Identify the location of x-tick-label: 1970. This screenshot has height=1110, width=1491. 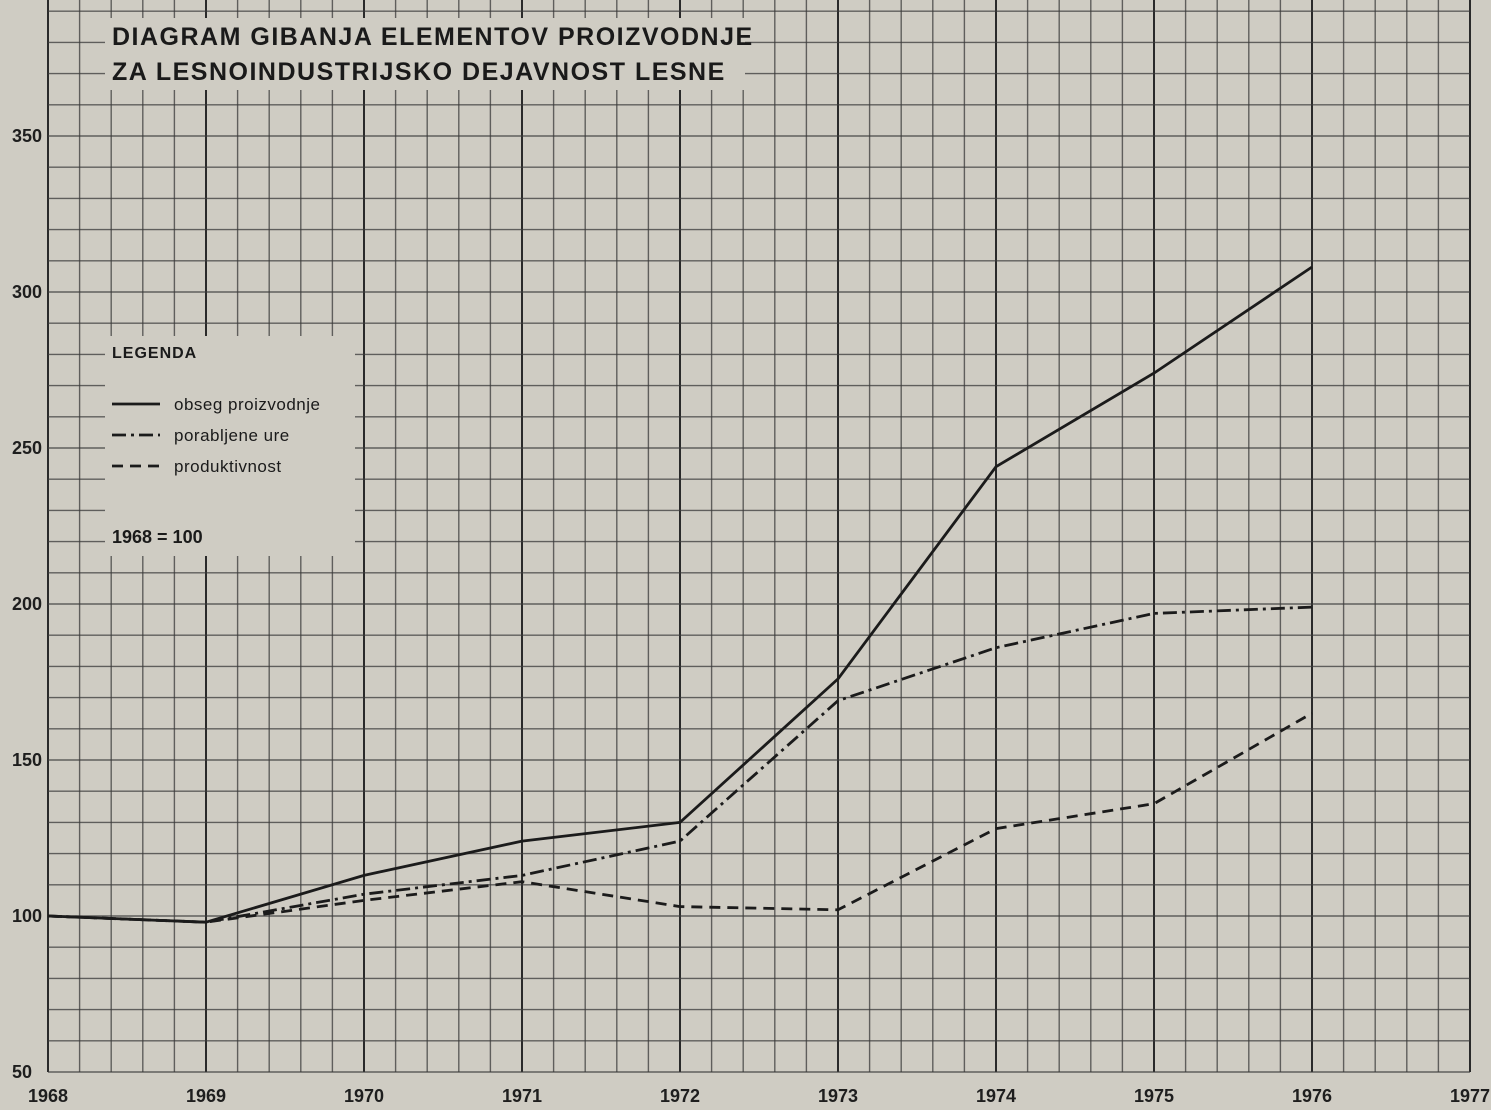
(364, 1096).